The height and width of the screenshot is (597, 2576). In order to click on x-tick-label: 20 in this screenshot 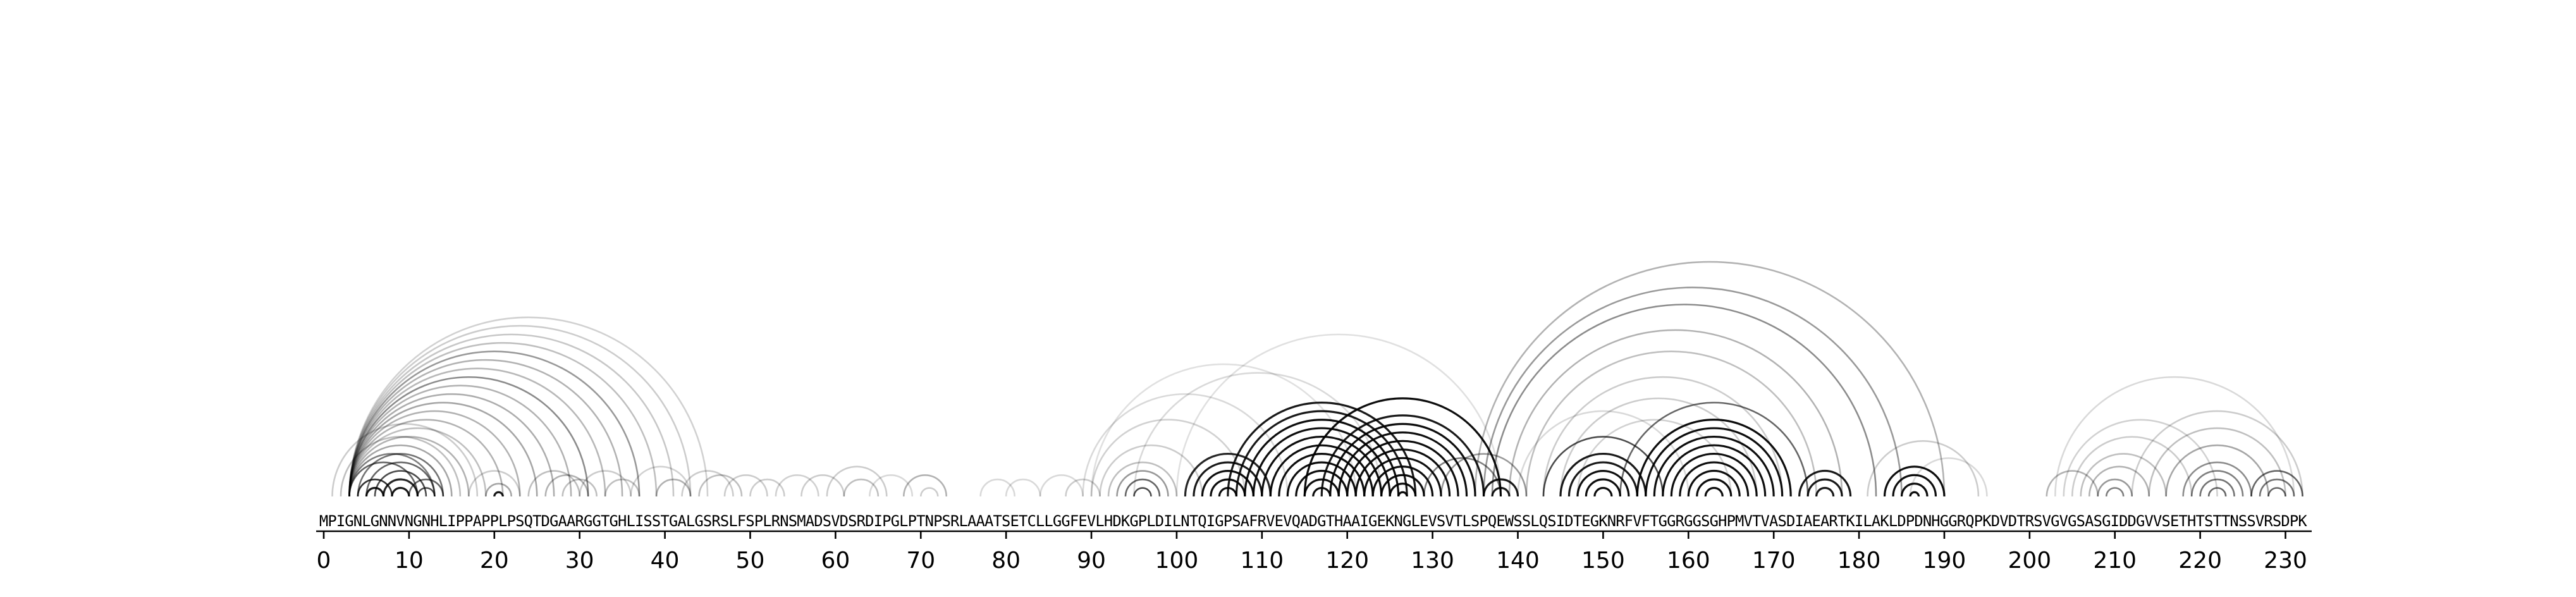, I will do `click(494, 561)`.